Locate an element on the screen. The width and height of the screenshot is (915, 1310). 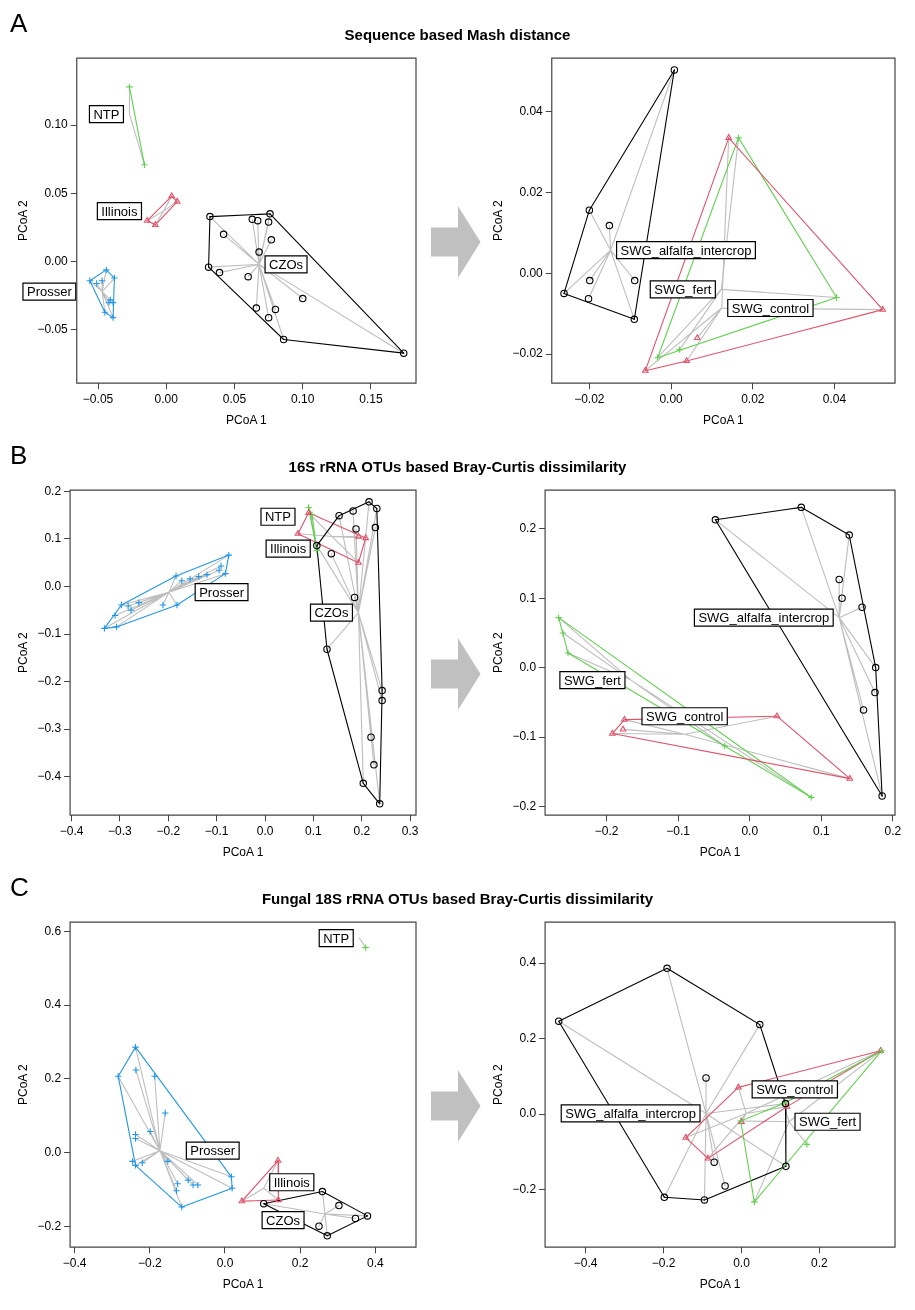
x-tick-label: 0.04 is located at coordinates (834, 398).